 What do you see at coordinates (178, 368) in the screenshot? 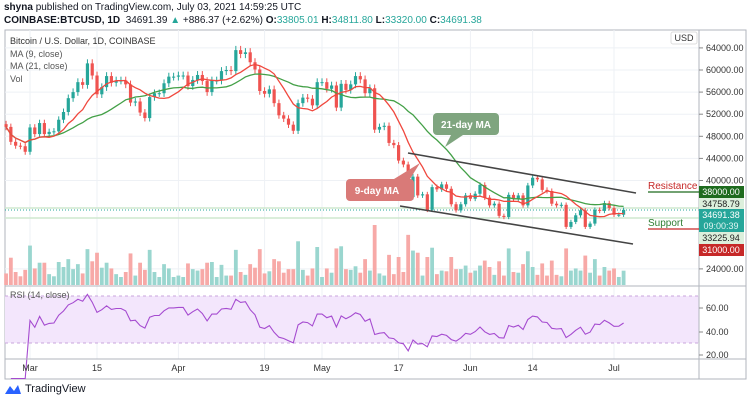
I see `time-tick-label: Apr` at bounding box center [178, 368].